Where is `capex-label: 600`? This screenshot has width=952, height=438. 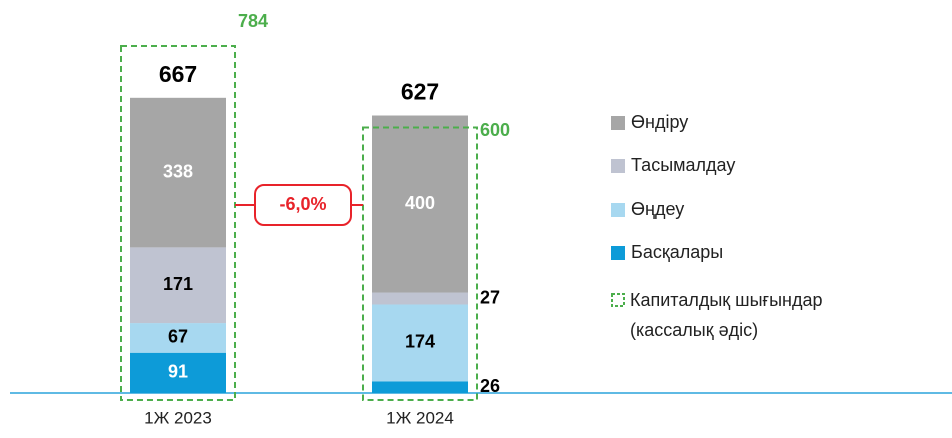
capex-label: 600 is located at coordinates (495, 130).